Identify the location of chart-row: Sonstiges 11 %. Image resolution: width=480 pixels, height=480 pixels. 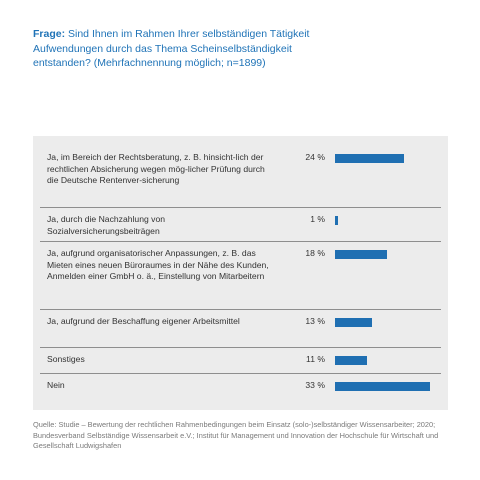
(240, 361).